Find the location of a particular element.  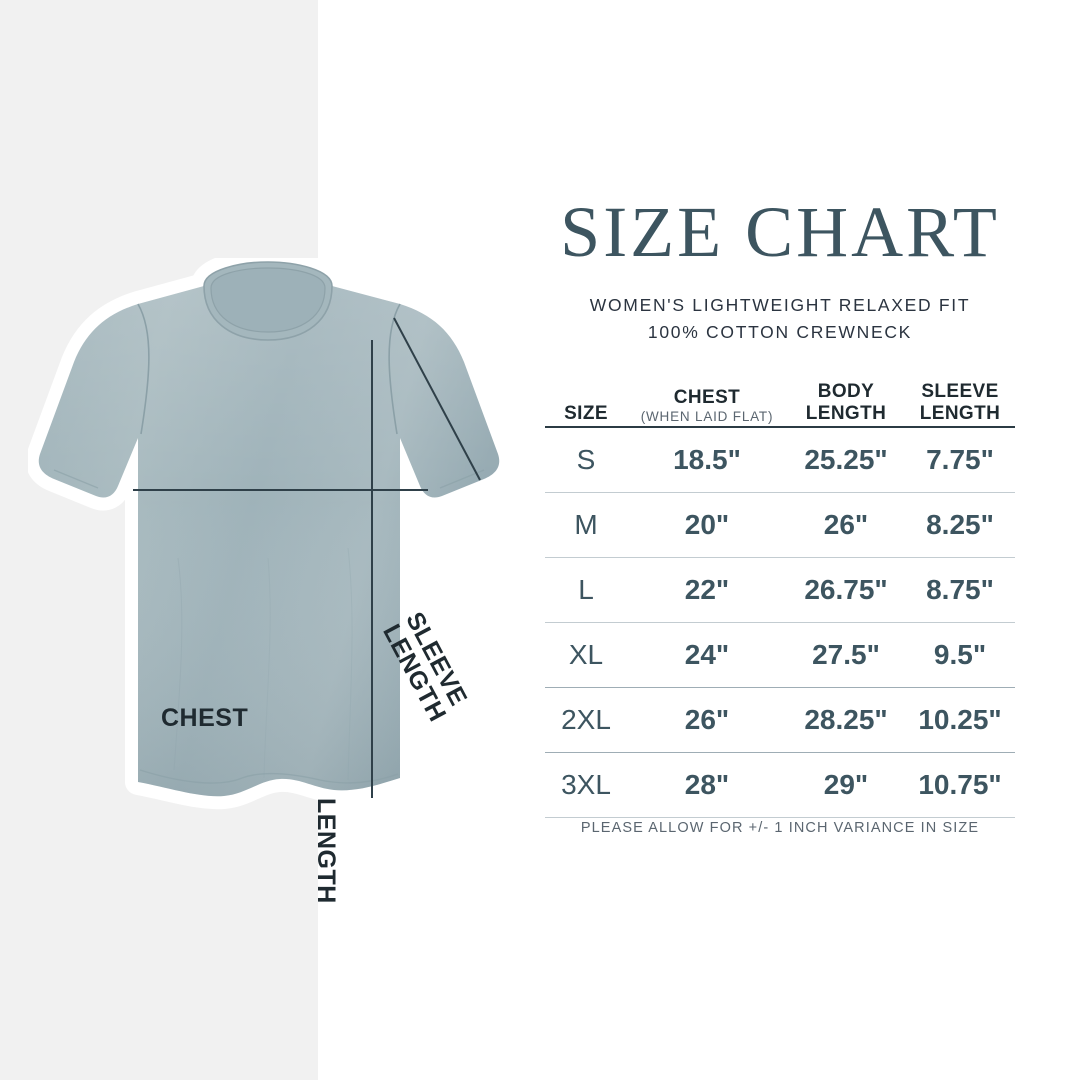

cell-body-length: 26.75" is located at coordinates (846, 589).